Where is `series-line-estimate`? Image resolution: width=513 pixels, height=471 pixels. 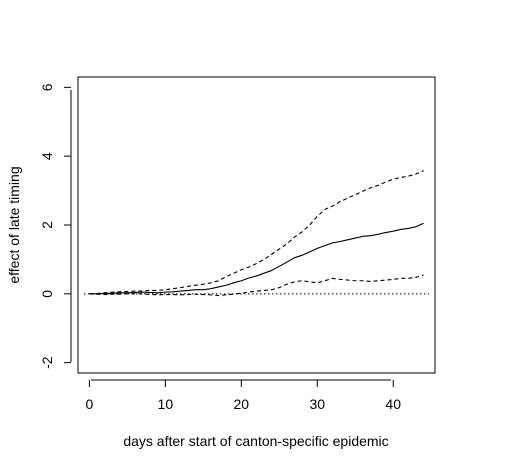 series-line-estimate is located at coordinates (256, 258).